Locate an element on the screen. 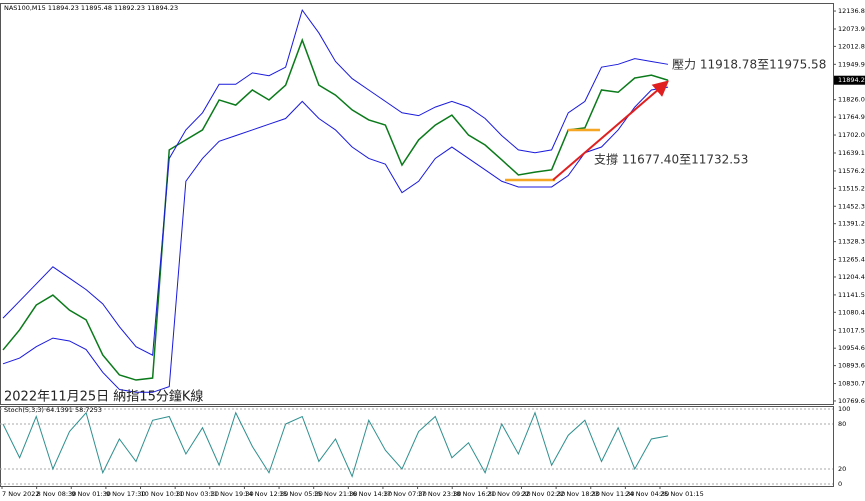 The width and height of the screenshot is (865, 501). y-tick-label: 11328.35 is located at coordinates (851, 242).